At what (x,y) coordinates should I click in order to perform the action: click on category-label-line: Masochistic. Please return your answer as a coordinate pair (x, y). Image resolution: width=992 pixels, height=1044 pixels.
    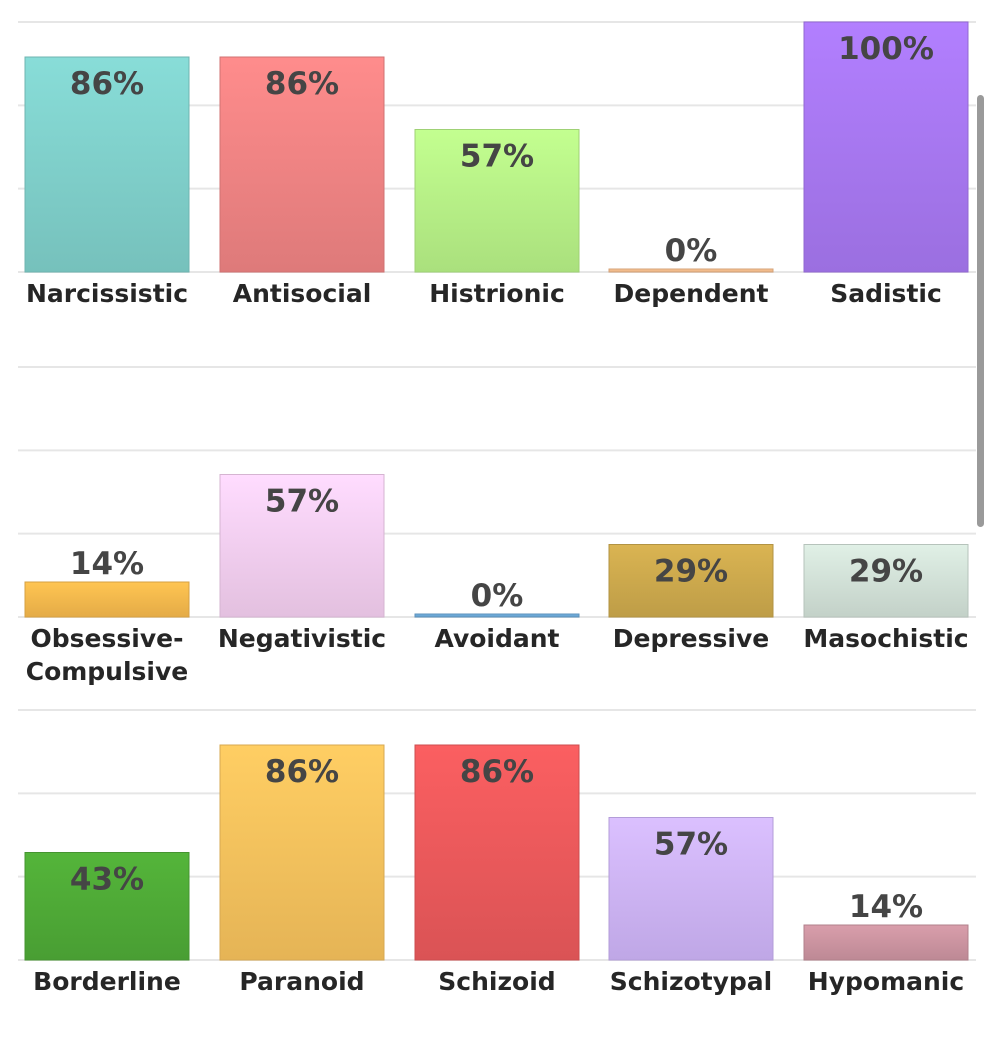
    Looking at the image, I should click on (885, 638).